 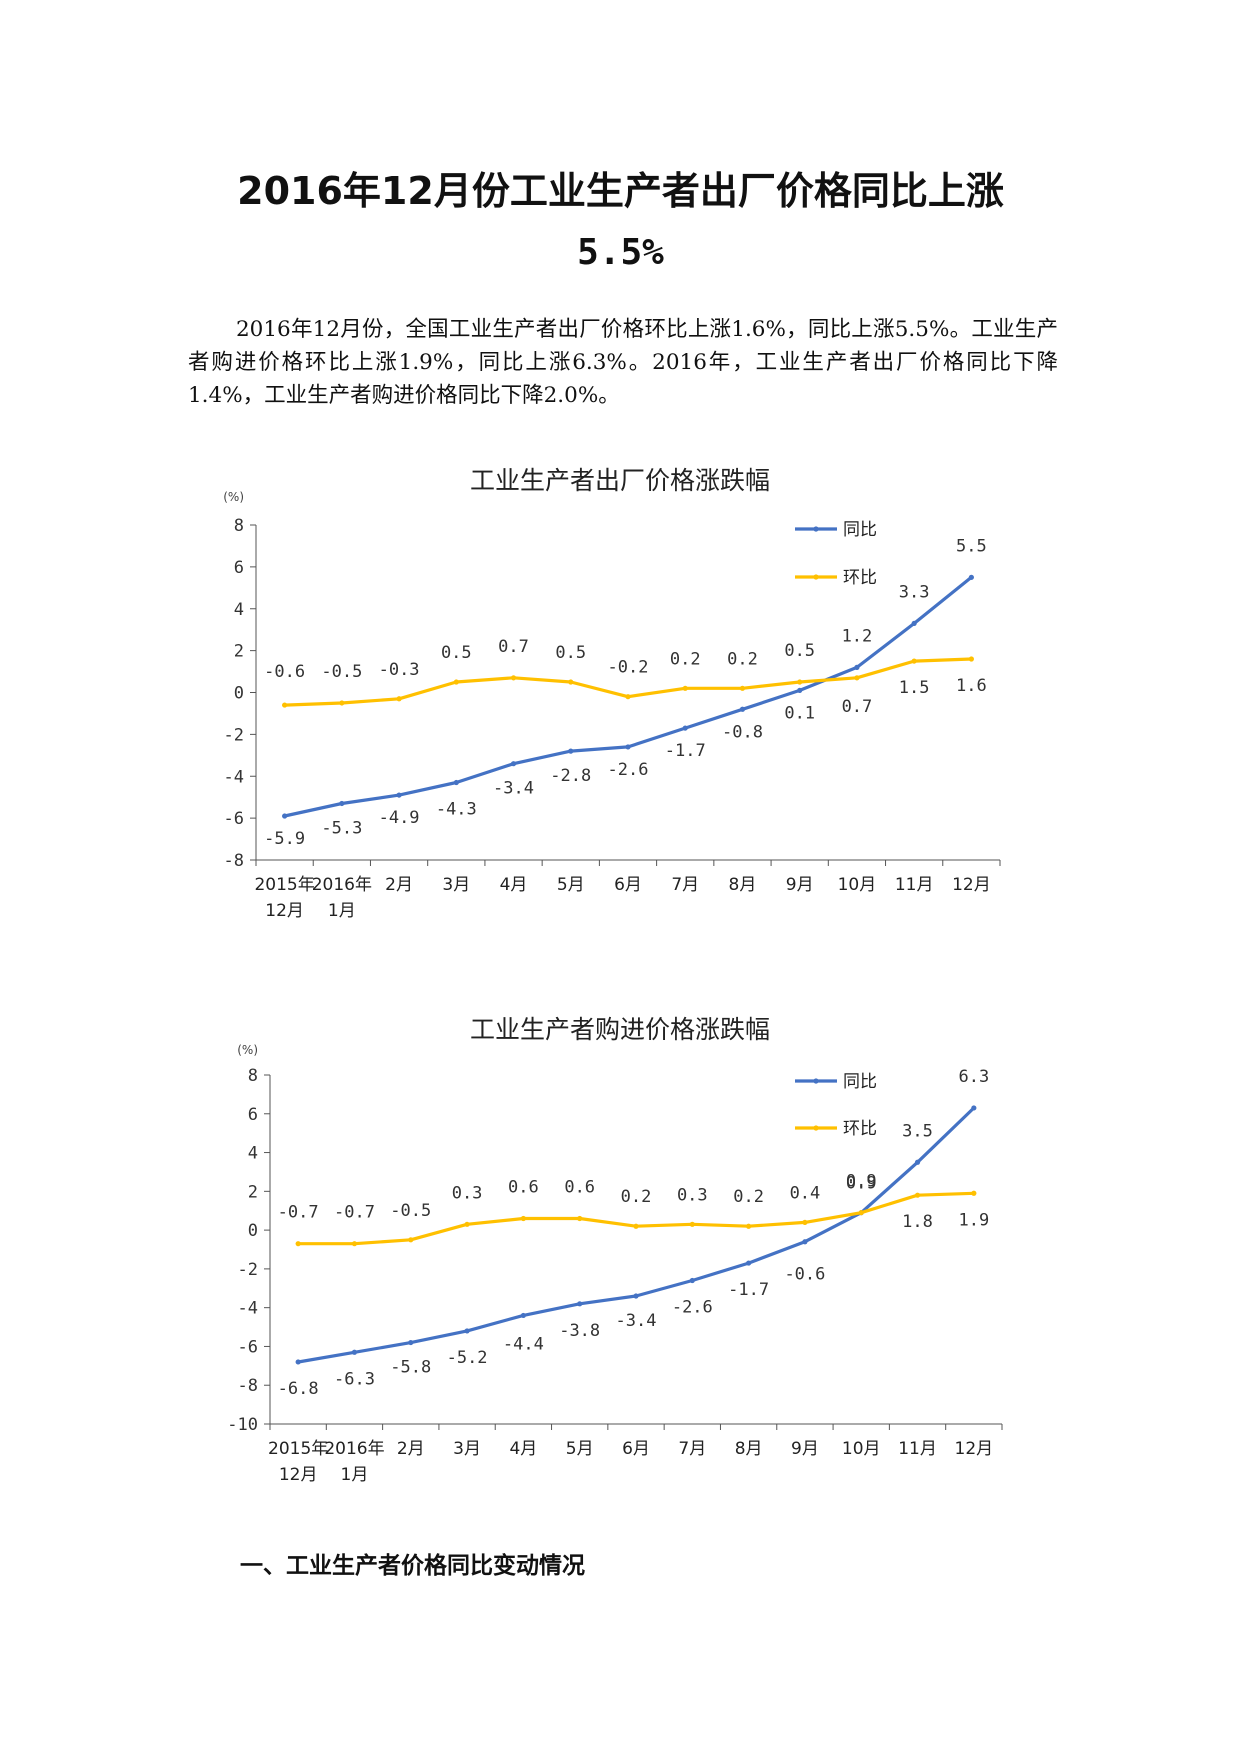 I want to click on data-label: -5.8, so click(x=410, y=1368).